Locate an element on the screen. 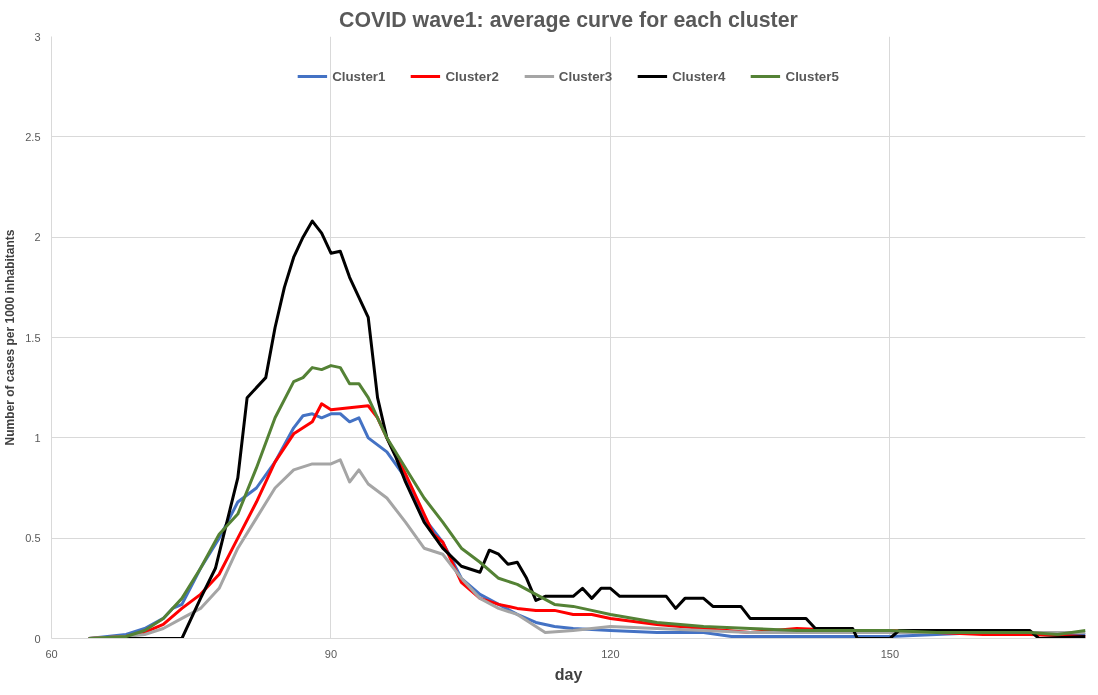 The width and height of the screenshot is (1098, 695). y-tick-label: 0 is located at coordinates (37, 638).